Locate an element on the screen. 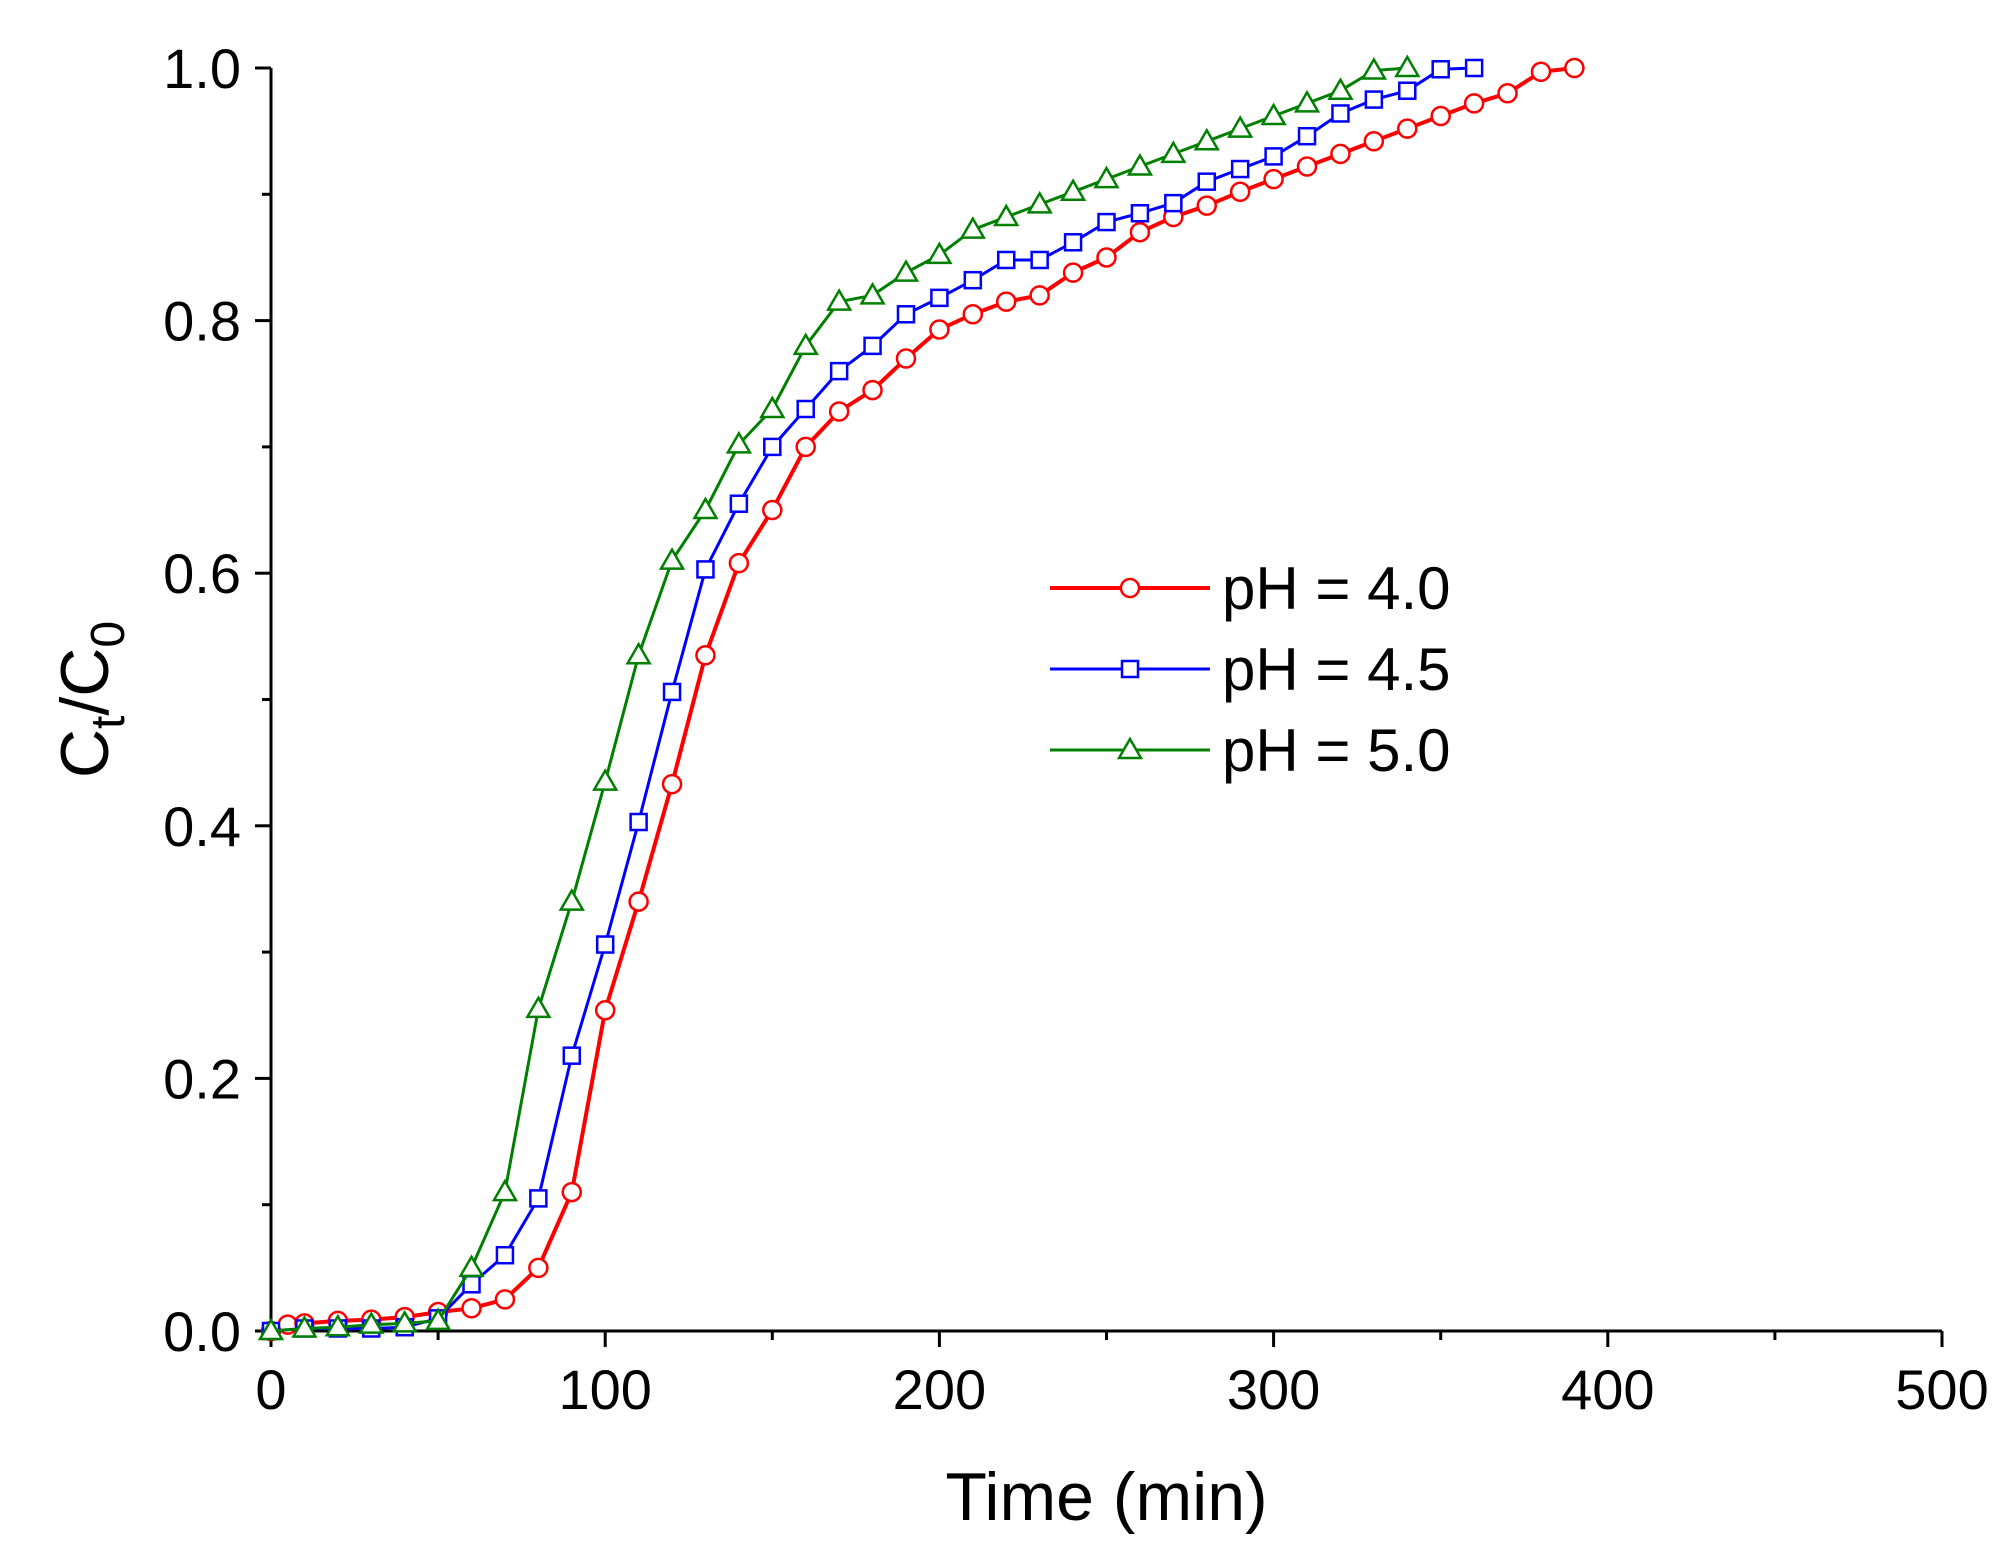 This screenshot has height=1554, width=2009. y-tick-label: 0.0 is located at coordinates (202, 1331).